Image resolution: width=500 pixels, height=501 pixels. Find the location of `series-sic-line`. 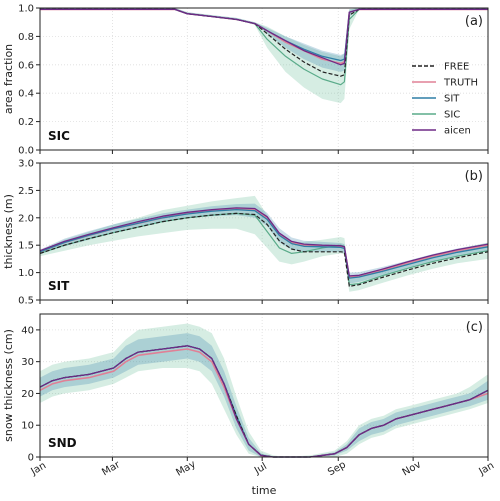

series-sic-line is located at coordinates (264, 47).